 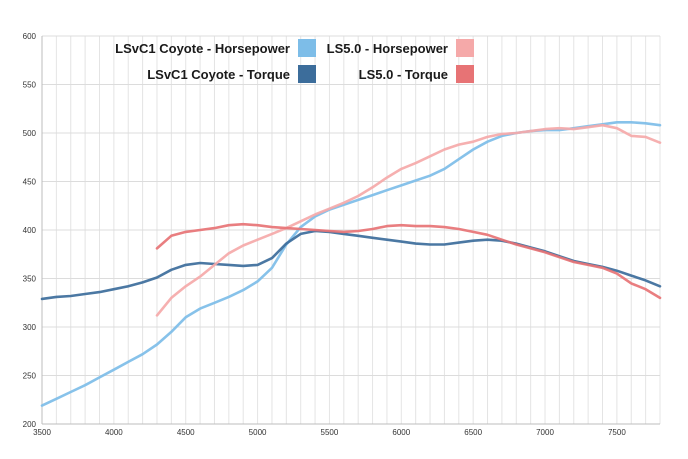 I want to click on legend-label: LSvC1 Coyote - Torque, so click(x=218, y=74).